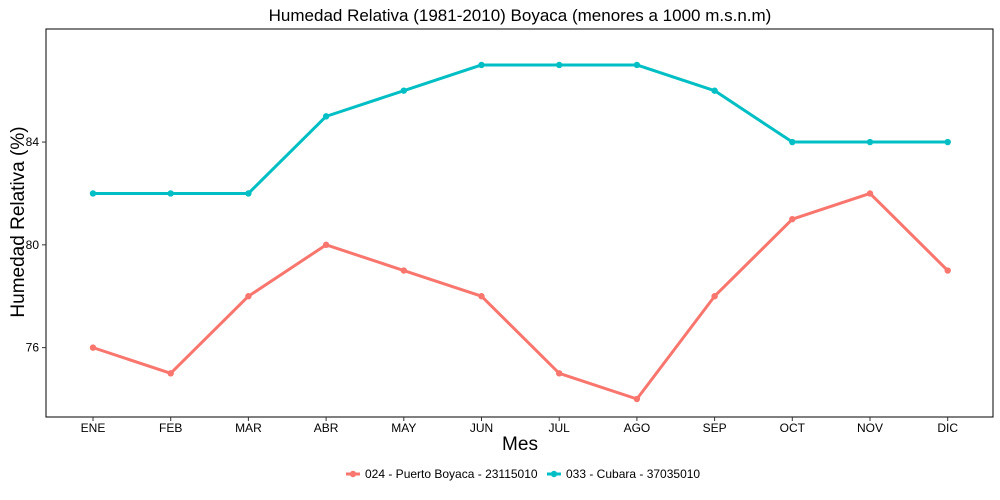  Describe the element at coordinates (715, 428) in the screenshot. I see `x-tick-label: SEP` at that location.